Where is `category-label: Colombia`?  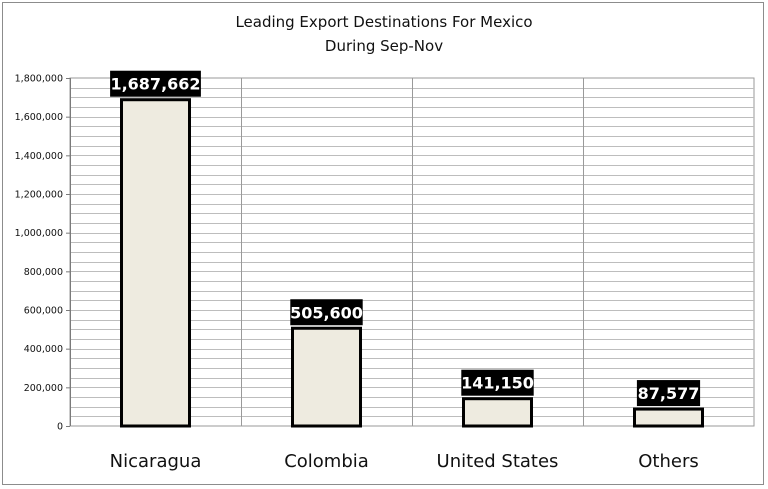
category-label: Colombia is located at coordinates (326, 461).